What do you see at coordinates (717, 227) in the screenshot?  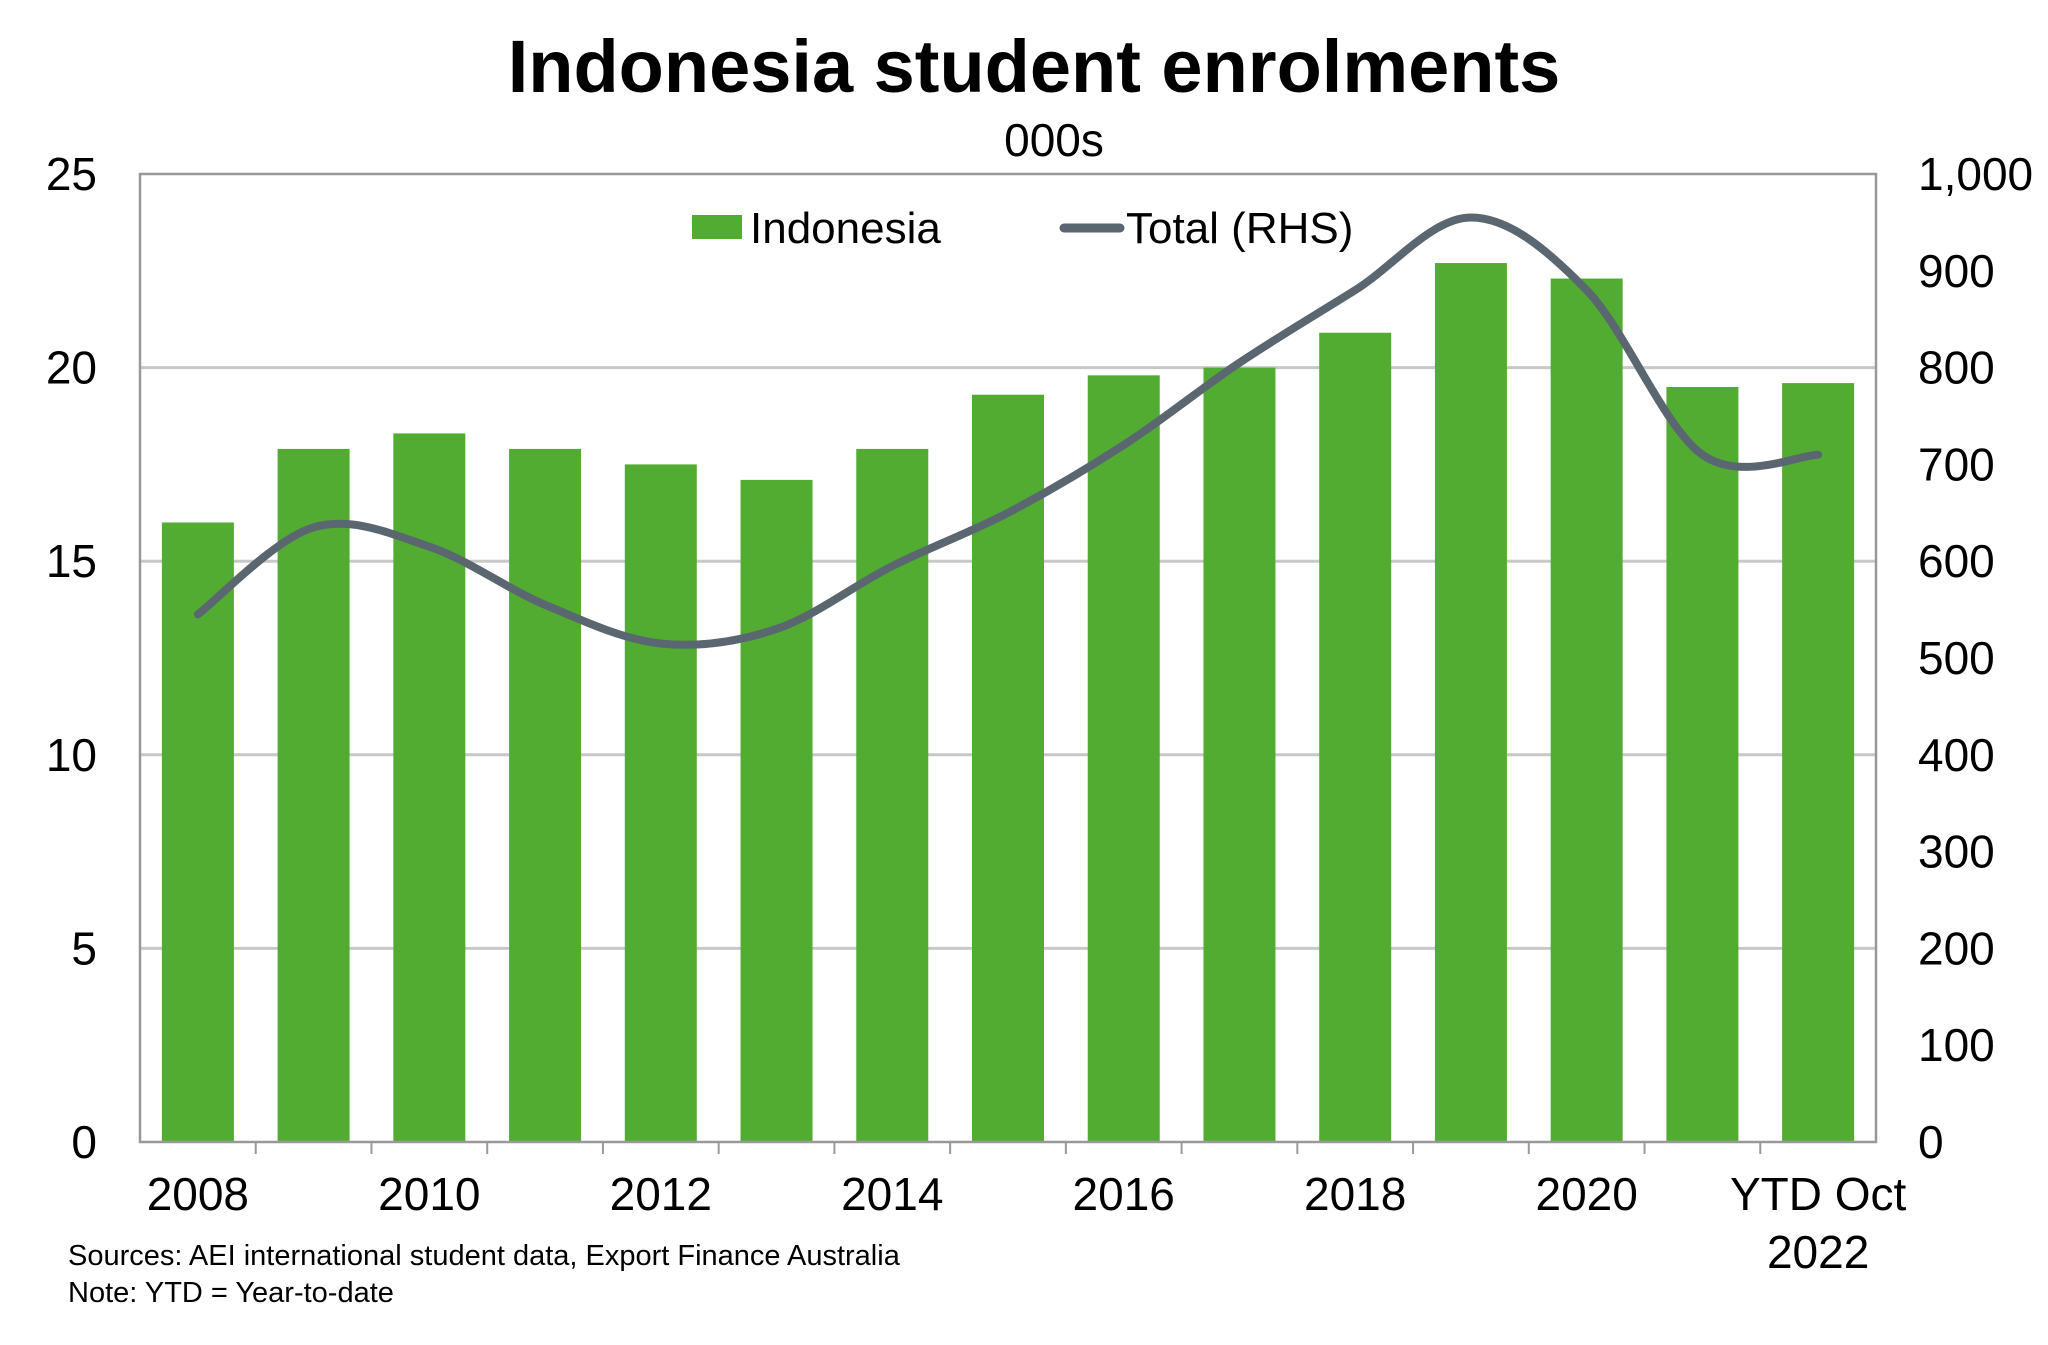 I see `legend-swatch-indonesia` at bounding box center [717, 227].